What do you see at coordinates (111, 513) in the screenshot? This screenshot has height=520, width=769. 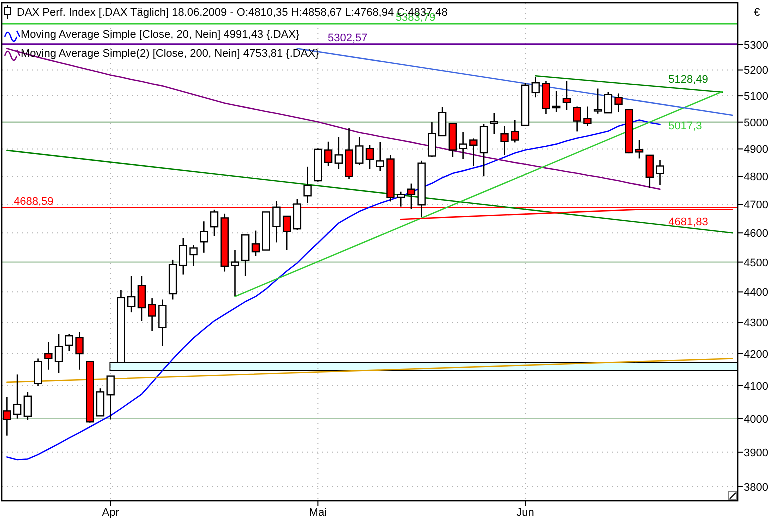 I see `x-tick-label: Apr` at bounding box center [111, 513].